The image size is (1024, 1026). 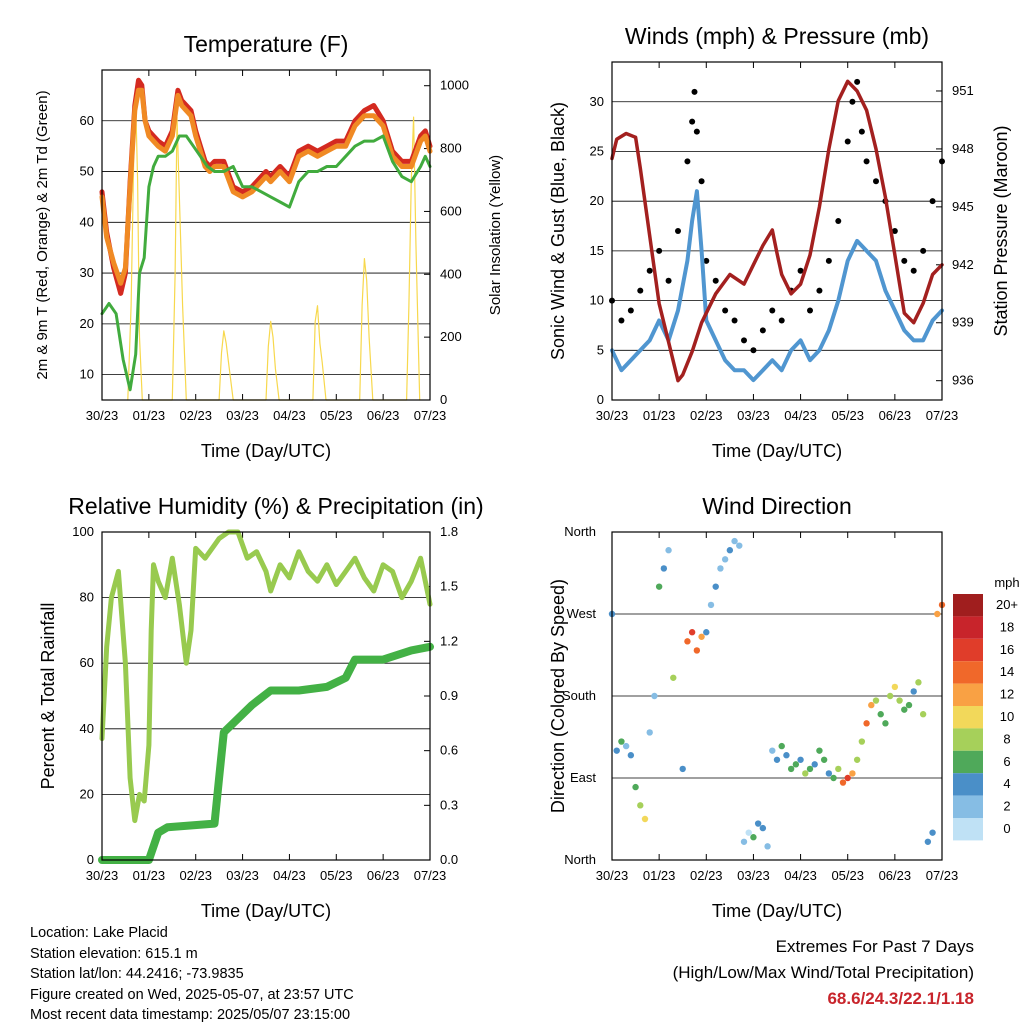 I want to click on legend-label: 14, so click(x=1007, y=671).